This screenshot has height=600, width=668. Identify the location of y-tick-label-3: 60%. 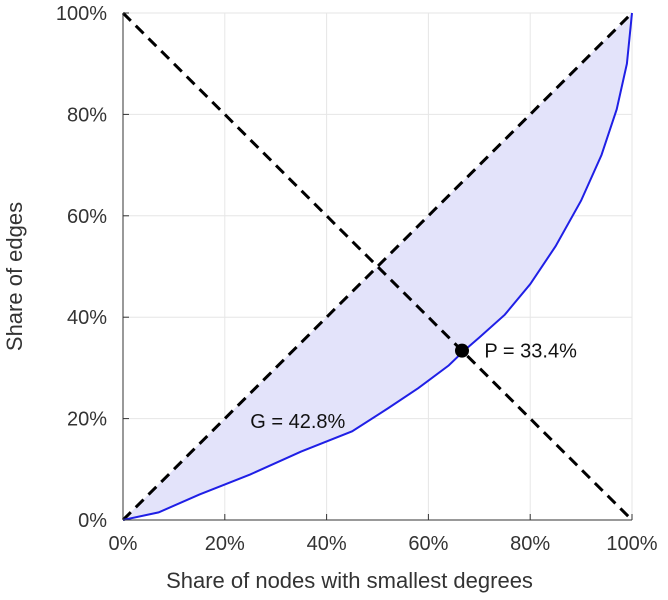
(87, 217).